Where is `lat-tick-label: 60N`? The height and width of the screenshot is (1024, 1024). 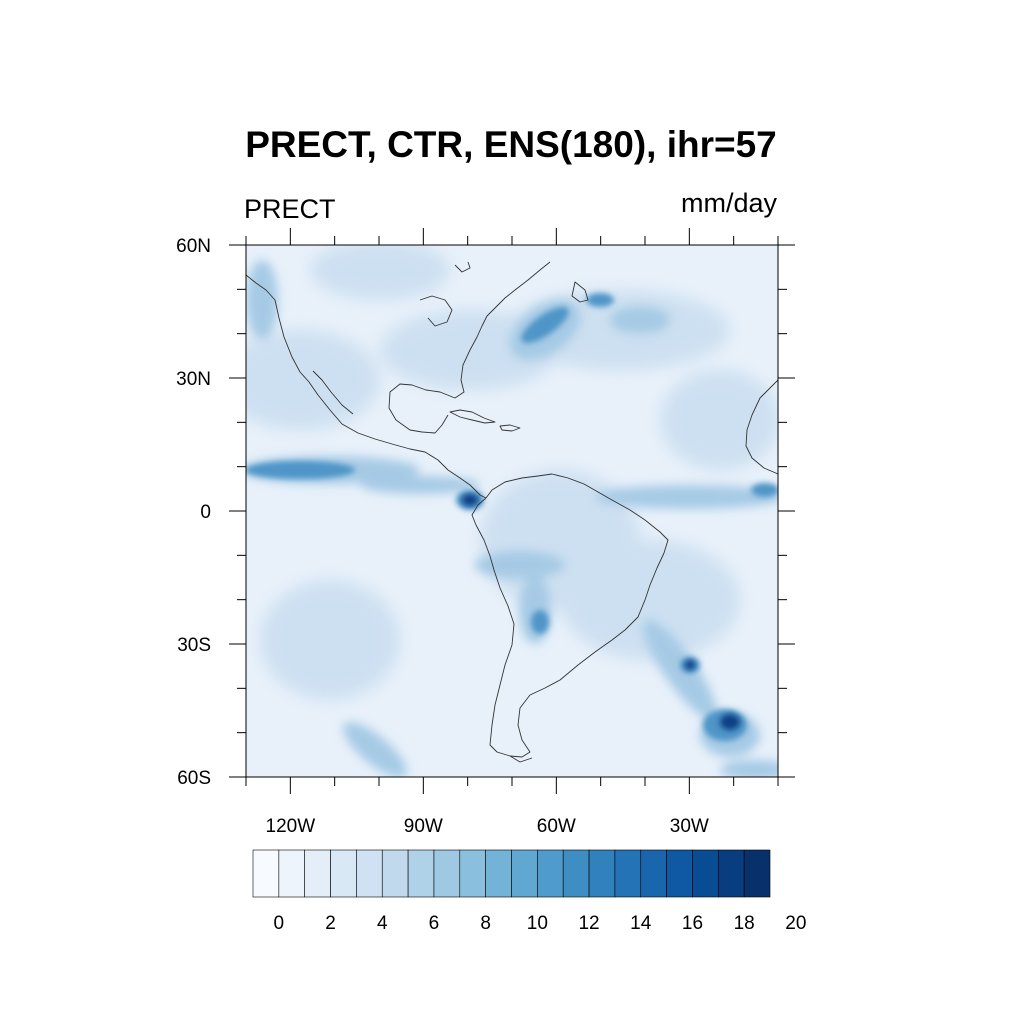
lat-tick-label: 60N is located at coordinates (193, 246).